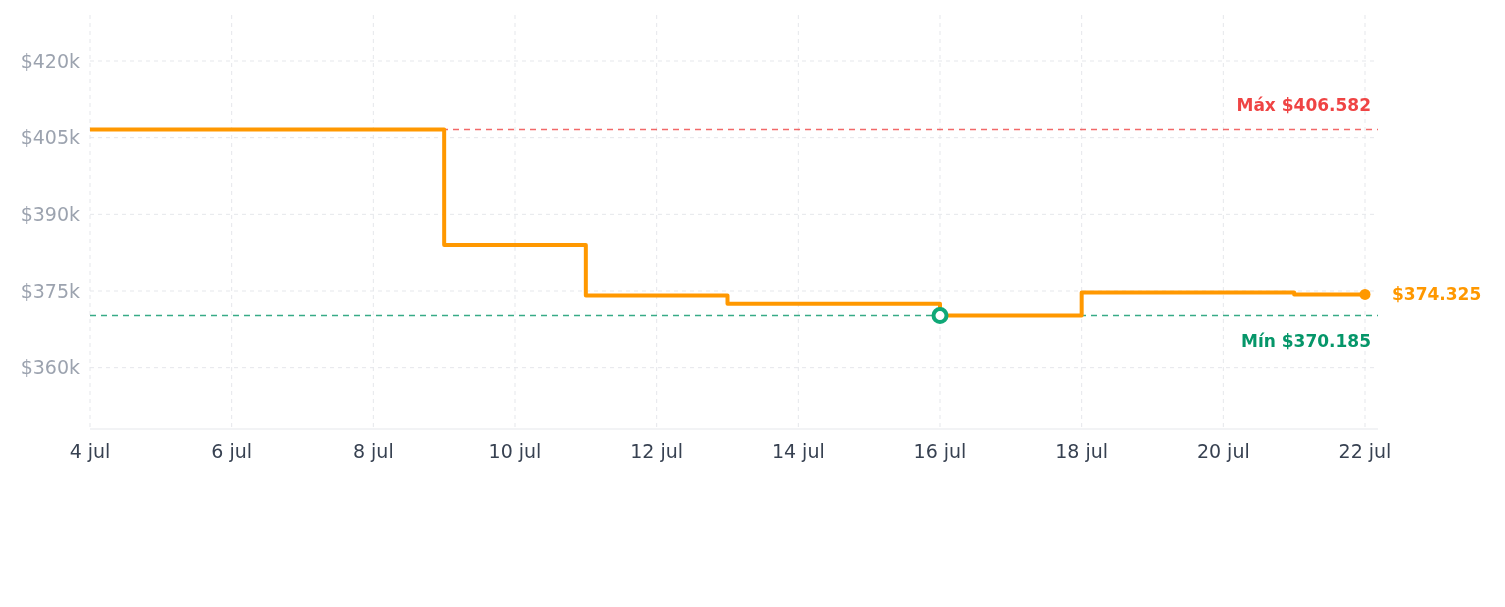 This screenshot has height=607, width=1505. Describe the element at coordinates (1437, 294) in the screenshot. I see `annotation: $374.325` at that location.